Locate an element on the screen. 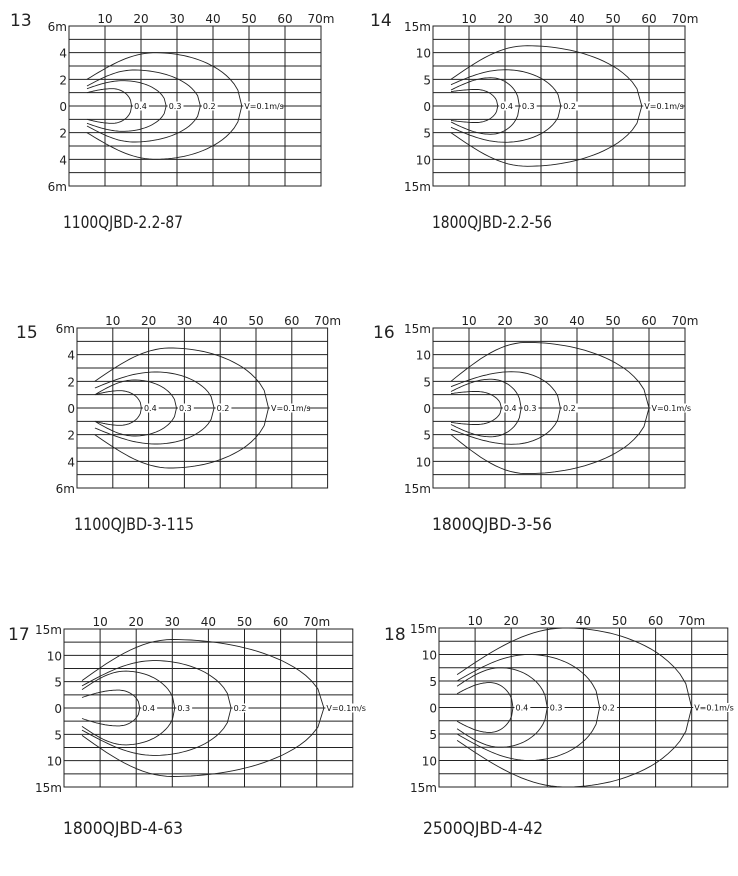 The width and height of the screenshot is (738, 876). x-tick-label: 60 is located at coordinates (280, 622).